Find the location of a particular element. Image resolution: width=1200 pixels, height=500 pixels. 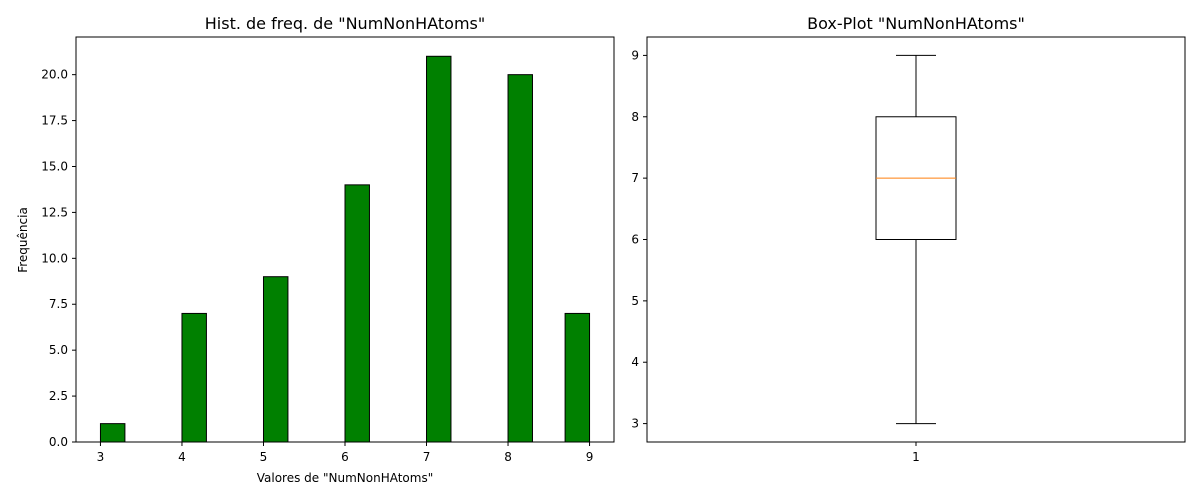

histogram-y-axis-label: Frequência is located at coordinates (23, 240).